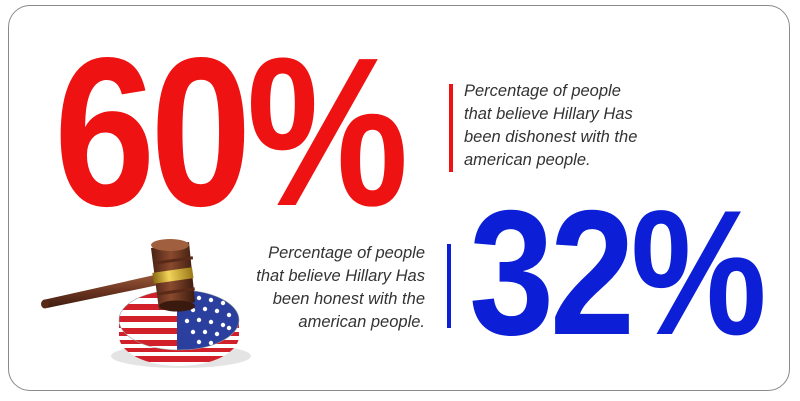  Describe the element at coordinates (348, 299) in the screenshot. I see `honest-caption-line: been honest with the` at that location.